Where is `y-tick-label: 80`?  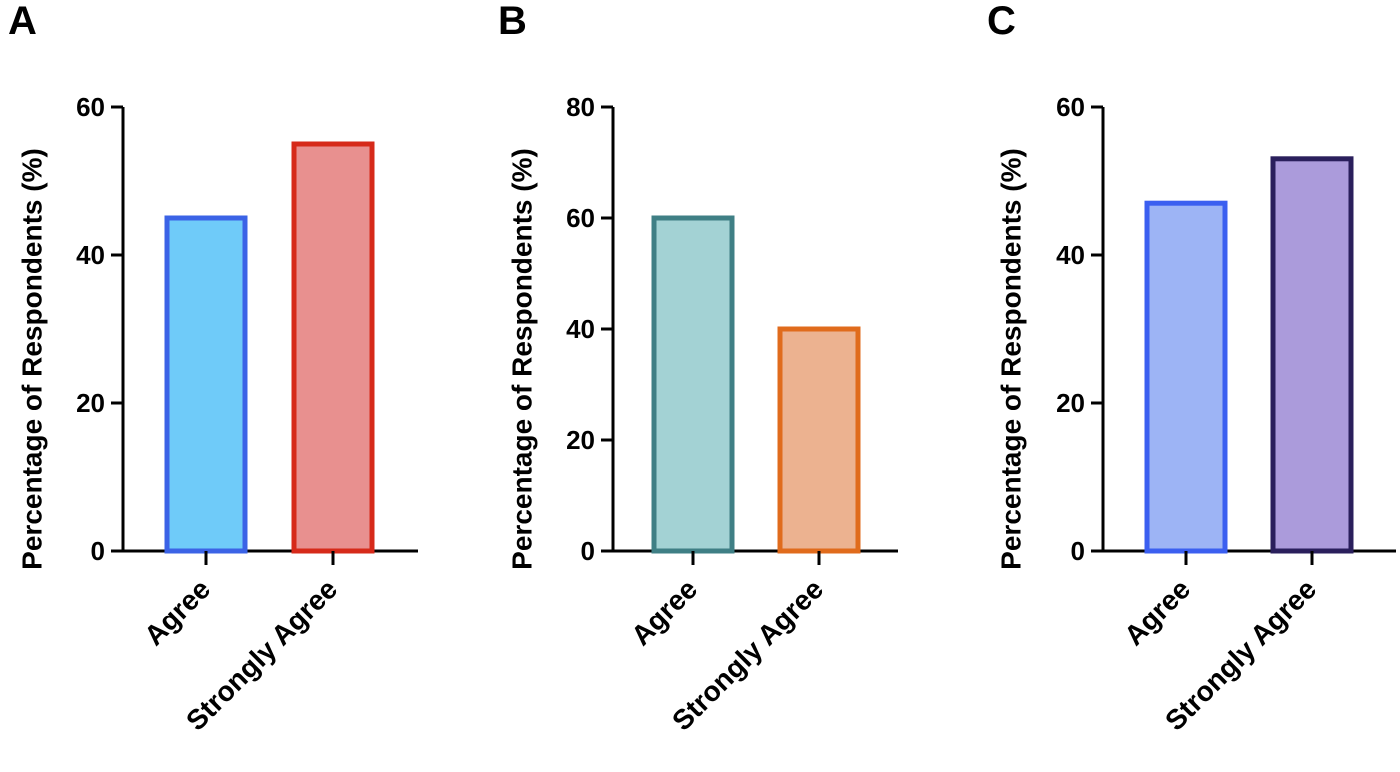 y-tick-label: 80 is located at coordinates (580, 107).